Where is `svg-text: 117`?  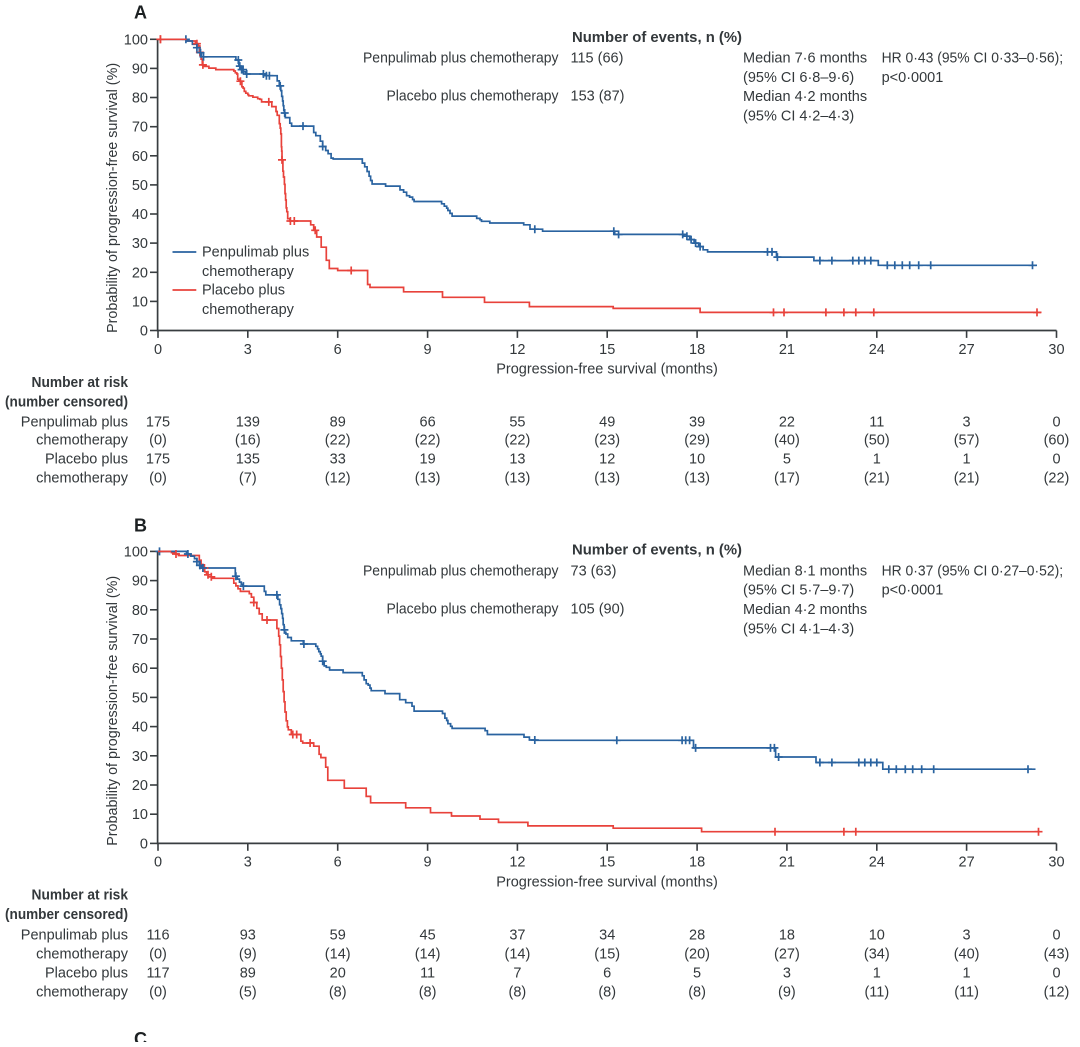 svg-text: 117 is located at coordinates (157, 973).